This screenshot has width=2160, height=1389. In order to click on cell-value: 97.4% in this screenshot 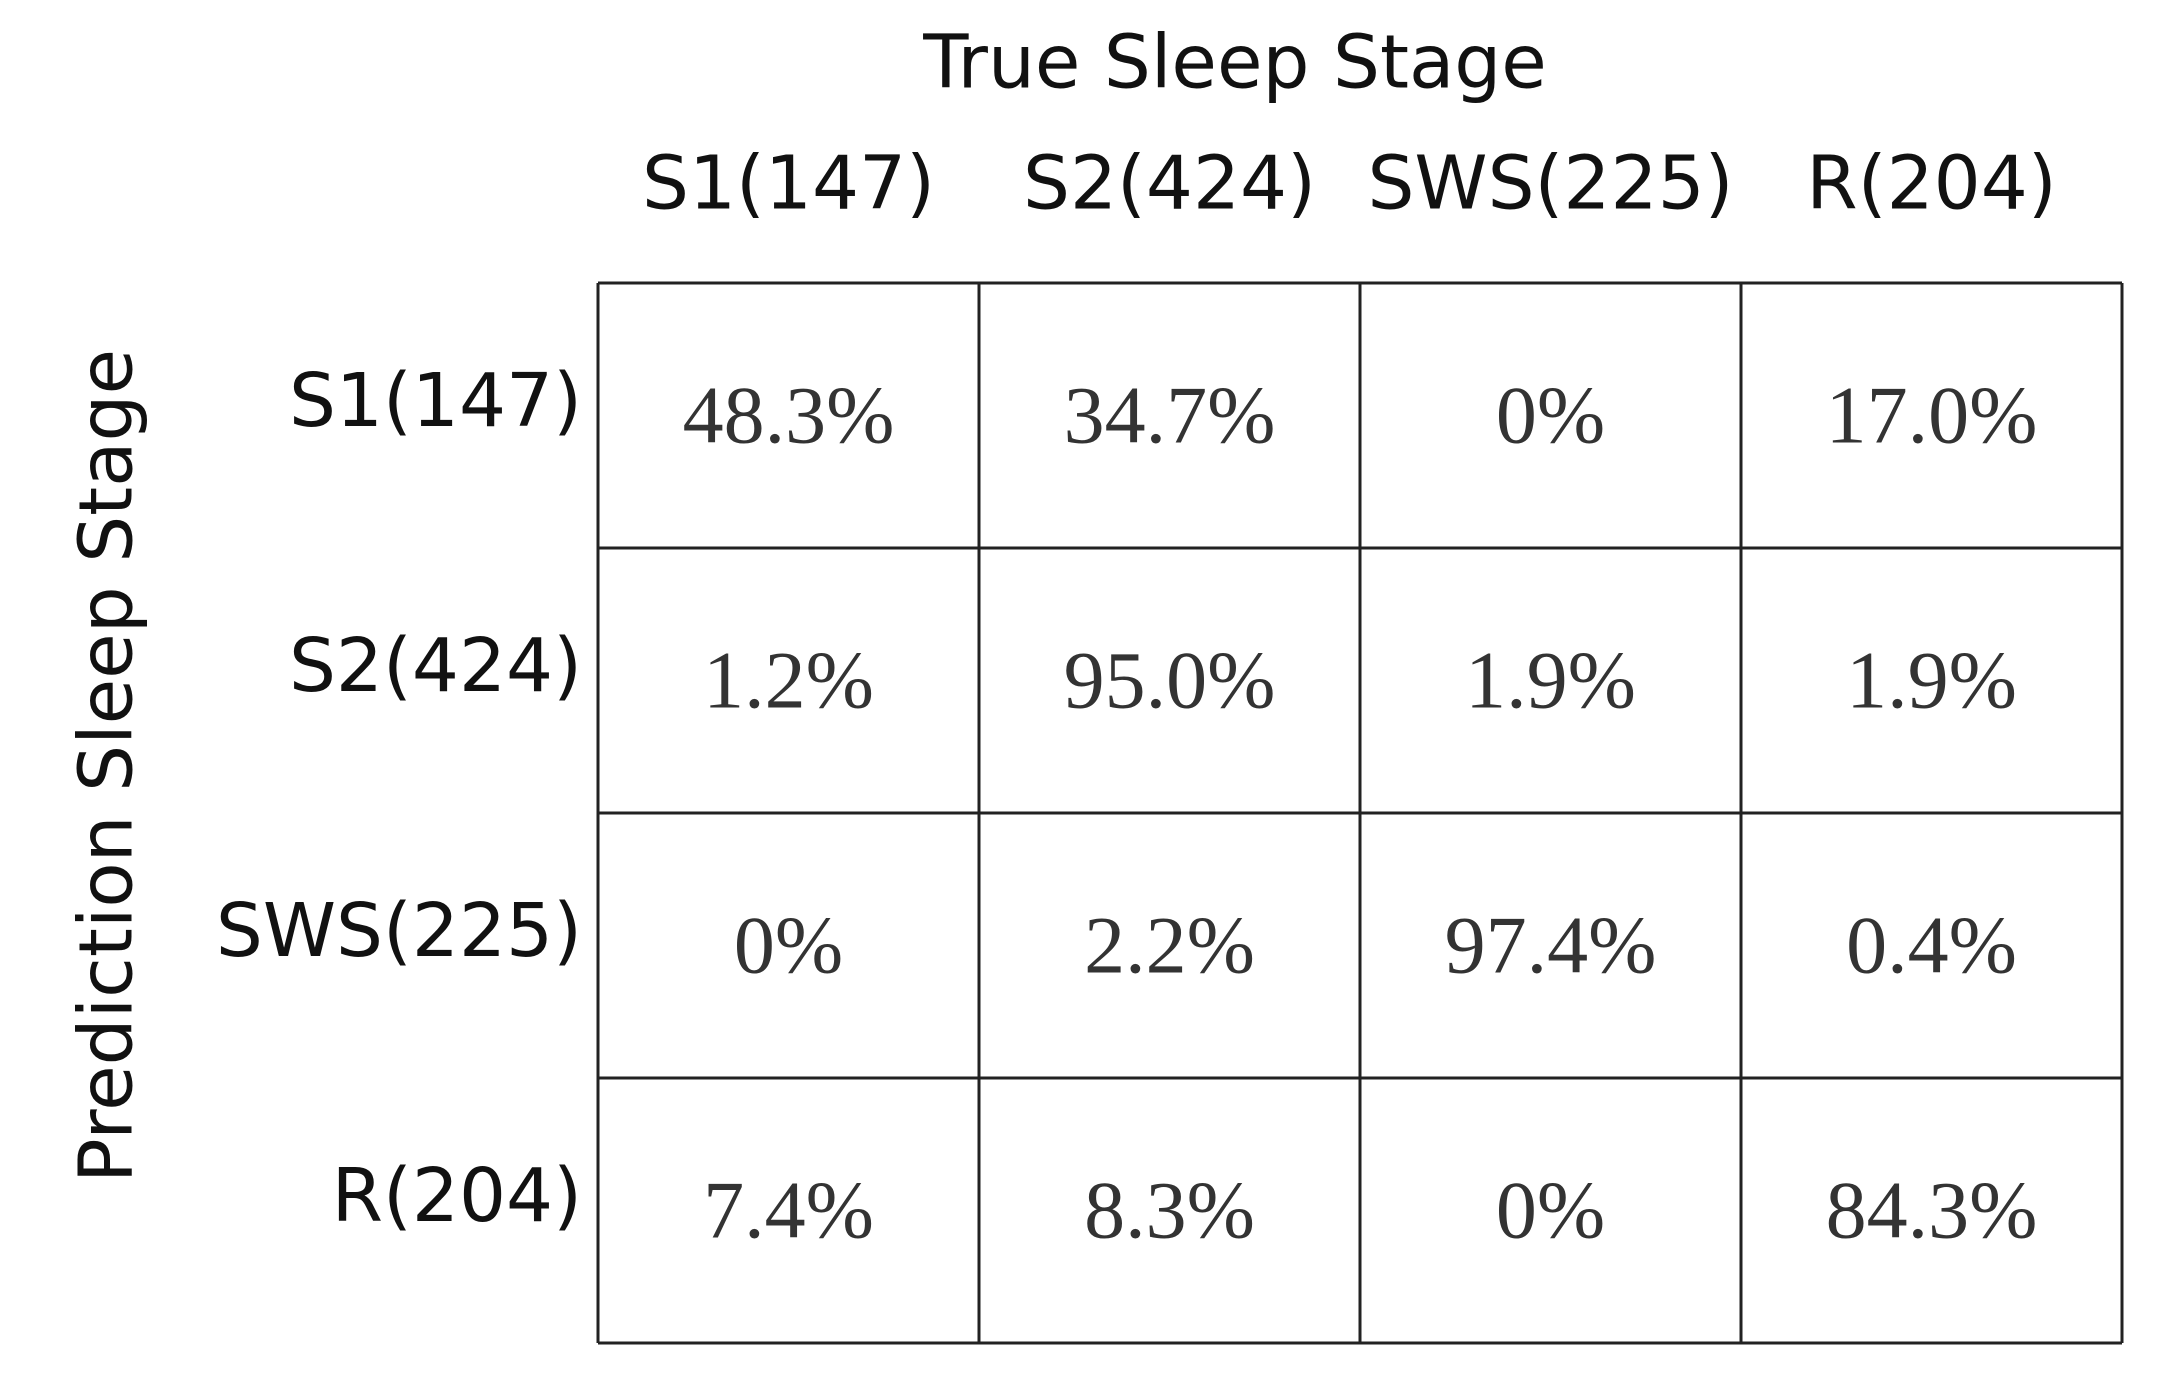, I will do `click(1551, 944)`.